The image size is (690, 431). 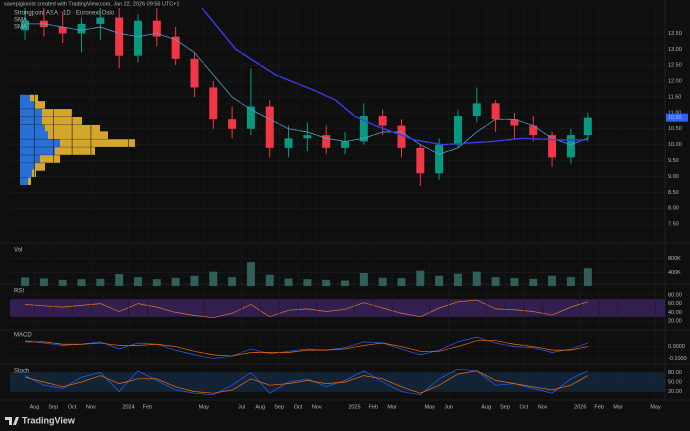 I want to click on y-tick-label: 11.50, so click(x=674, y=97).